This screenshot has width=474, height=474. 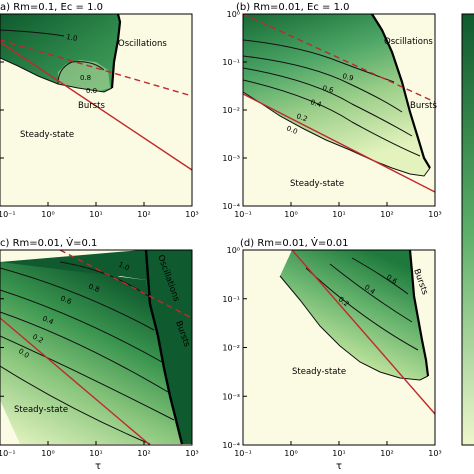 What do you see at coordinates (142, 44) in the screenshot?
I see `panel-a-oscillations-label: Oscillations` at bounding box center [142, 44].